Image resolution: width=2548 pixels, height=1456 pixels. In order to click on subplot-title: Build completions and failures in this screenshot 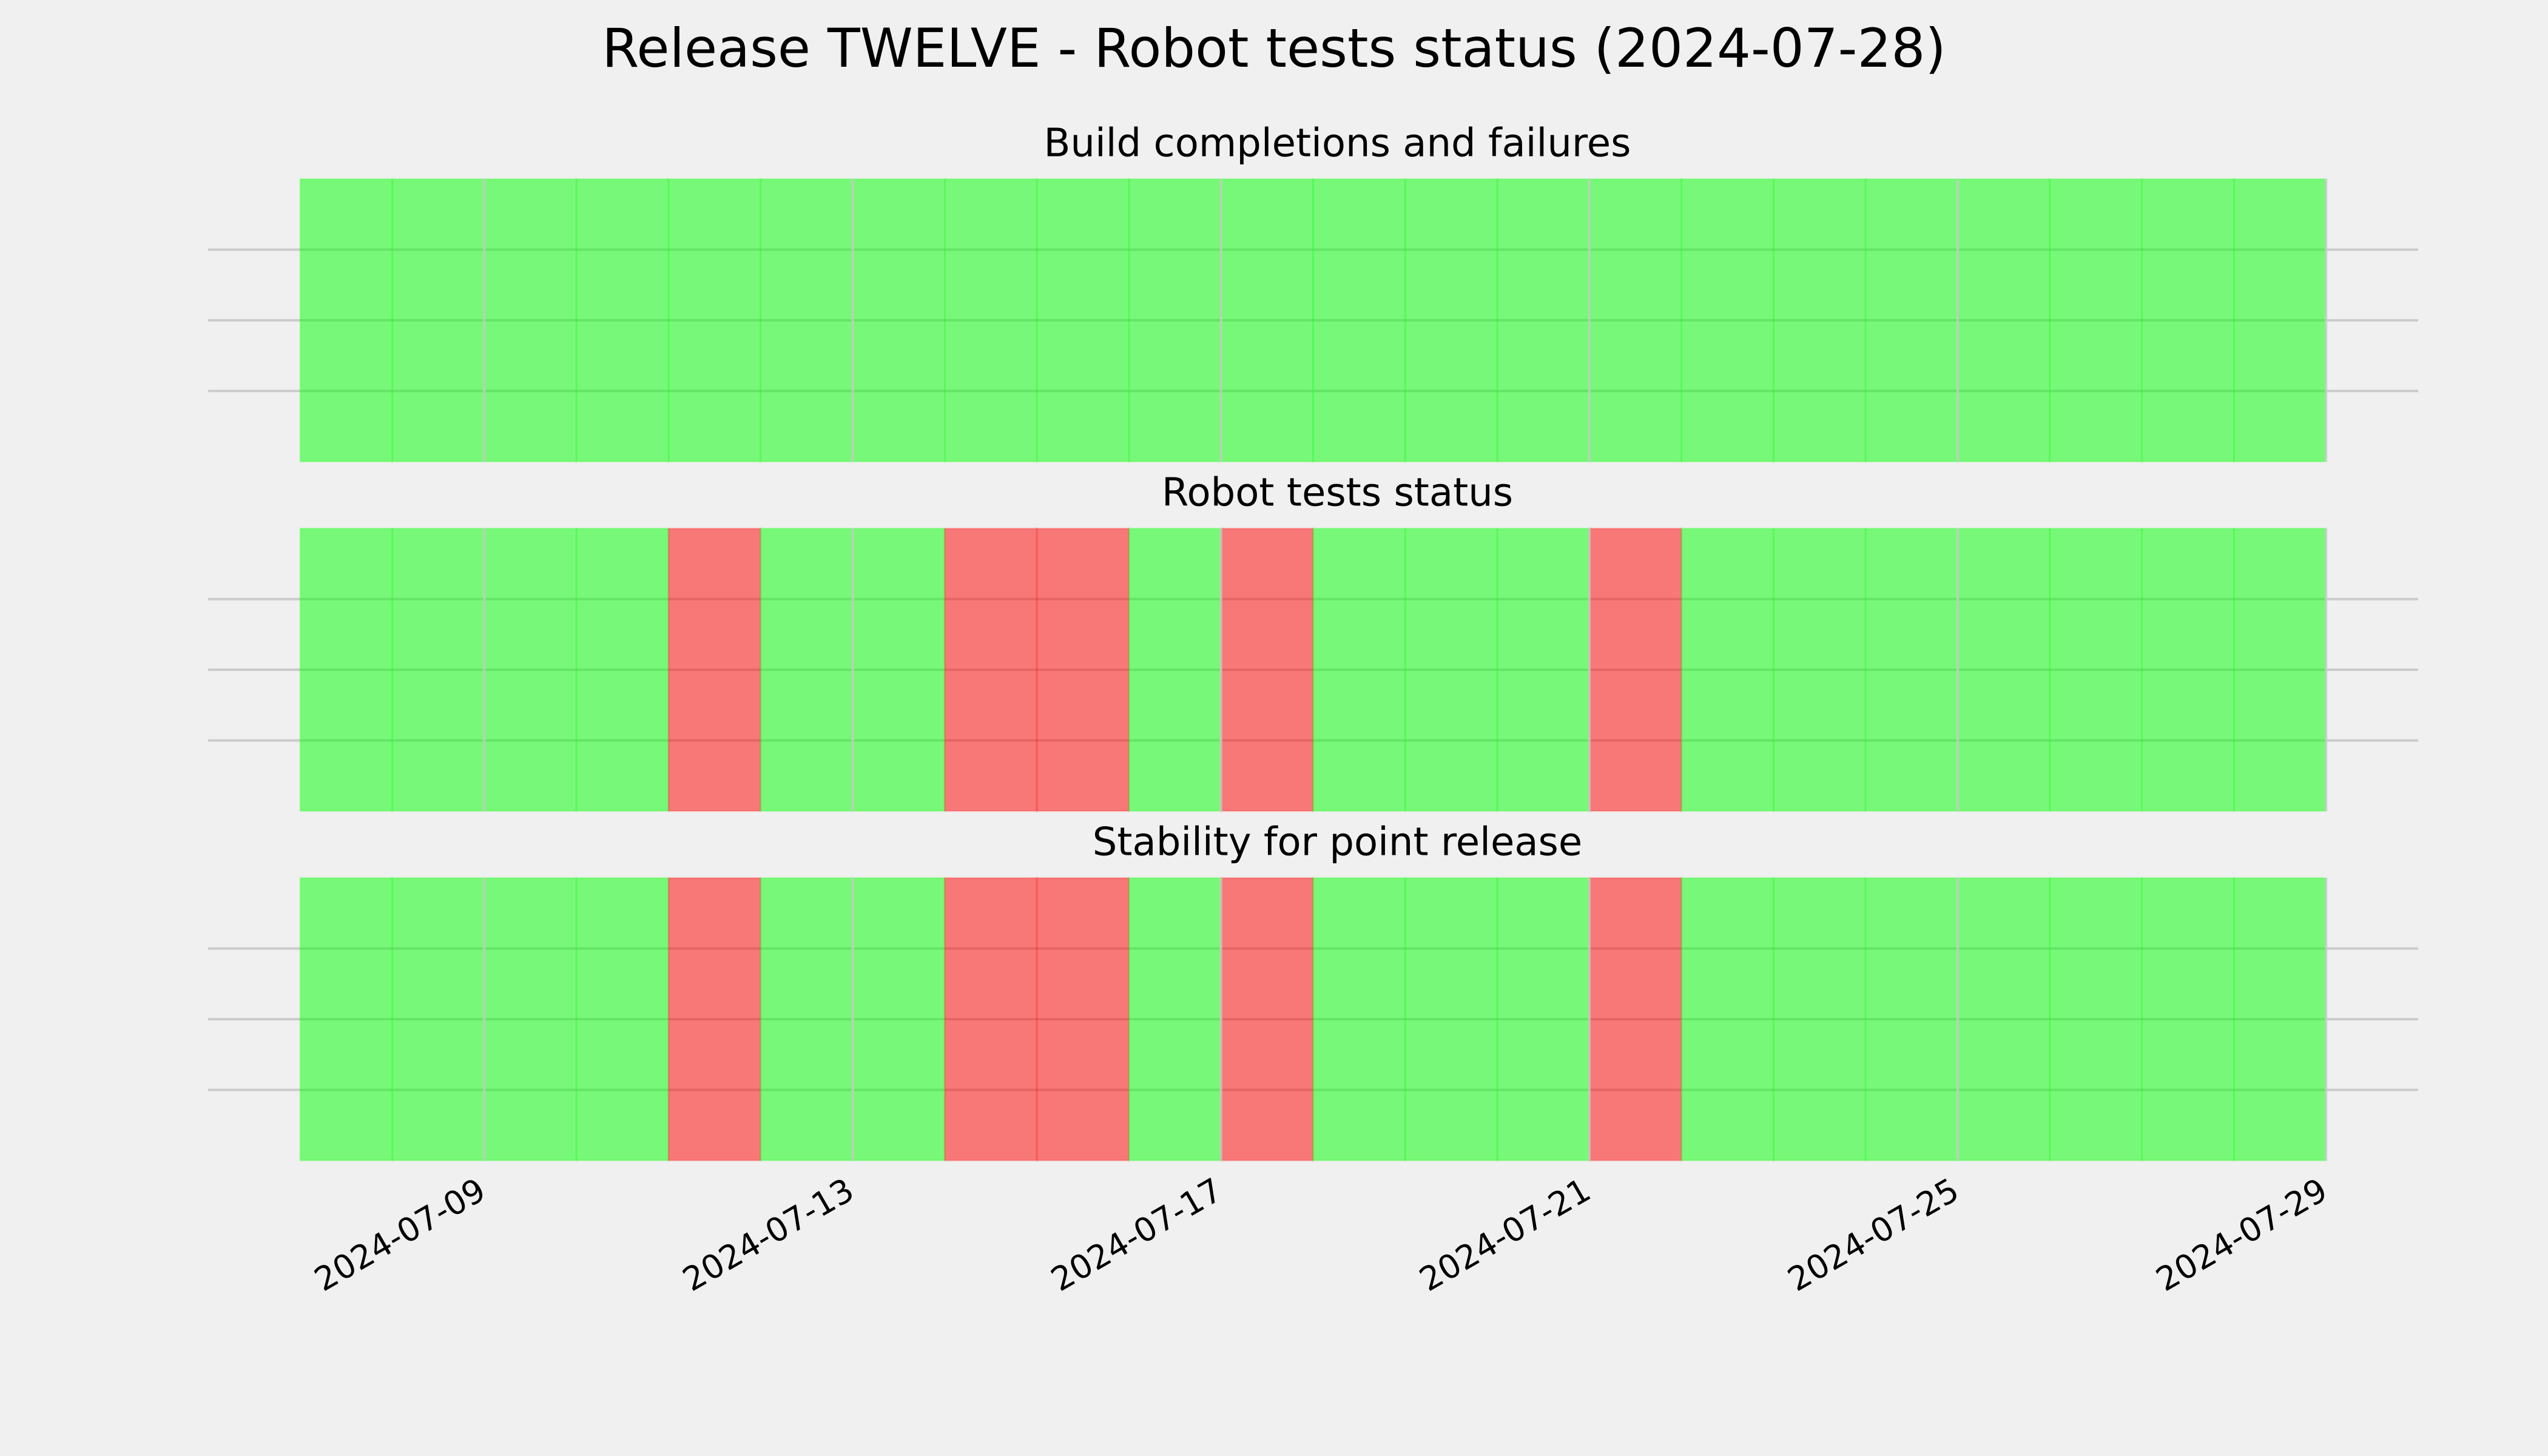, I will do `click(1337, 143)`.